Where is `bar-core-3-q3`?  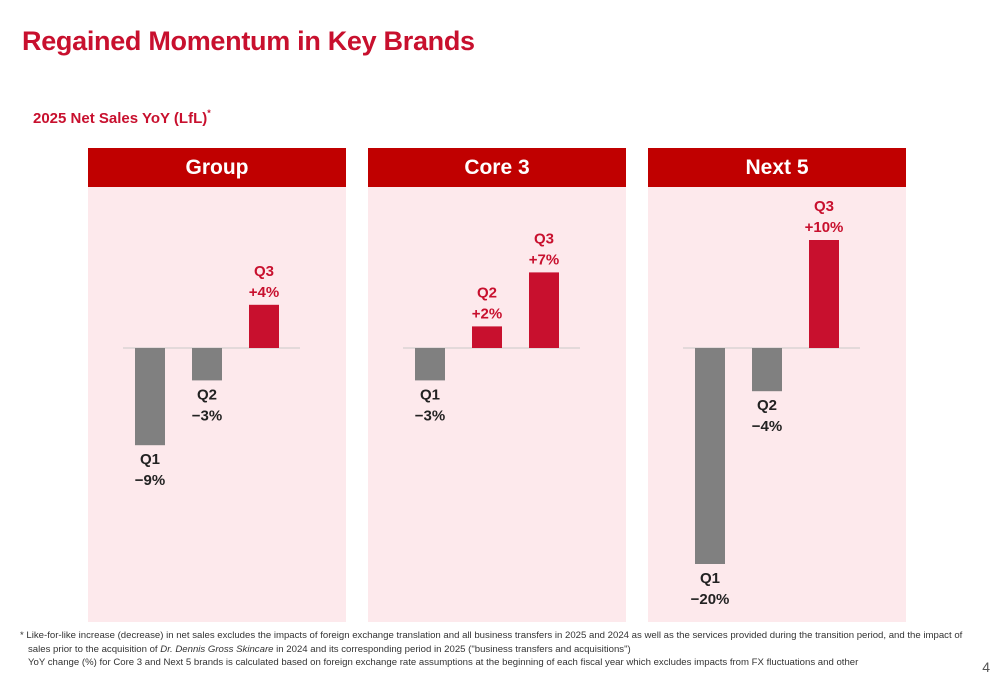 bar-core-3-q3 is located at coordinates (544, 310).